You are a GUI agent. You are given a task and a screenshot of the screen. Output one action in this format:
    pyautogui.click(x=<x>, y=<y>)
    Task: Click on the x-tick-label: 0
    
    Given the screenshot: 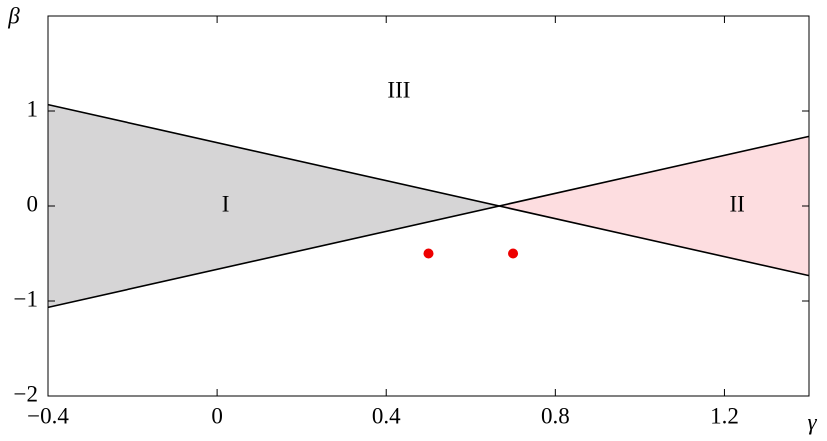 What is the action you would take?
    pyautogui.click(x=217, y=415)
    